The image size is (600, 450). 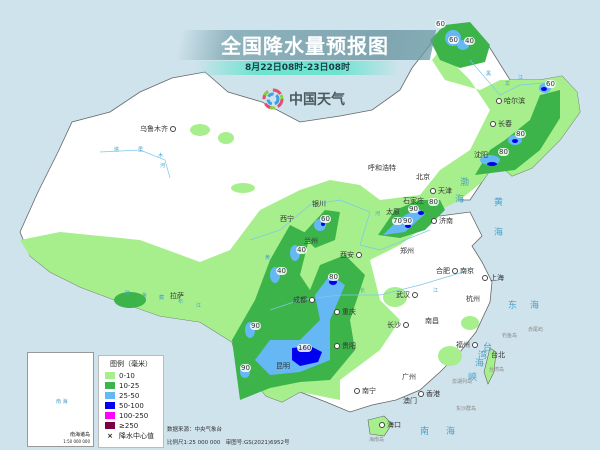 I want to click on river-label: 里, so click(x=141, y=150).